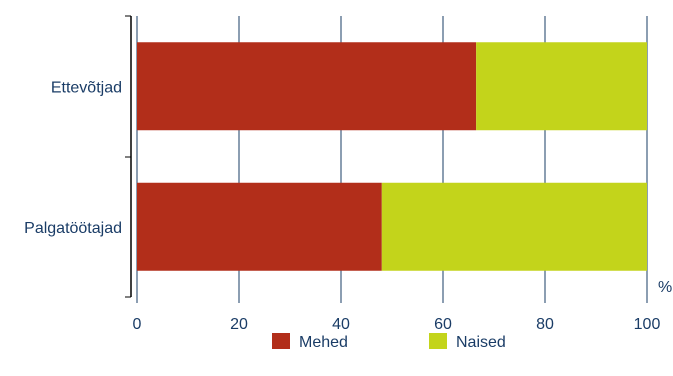  Describe the element at coordinates (73, 158) in the screenshot. I see `category-labels: Ettevõtjad Palgatöötajad` at that location.